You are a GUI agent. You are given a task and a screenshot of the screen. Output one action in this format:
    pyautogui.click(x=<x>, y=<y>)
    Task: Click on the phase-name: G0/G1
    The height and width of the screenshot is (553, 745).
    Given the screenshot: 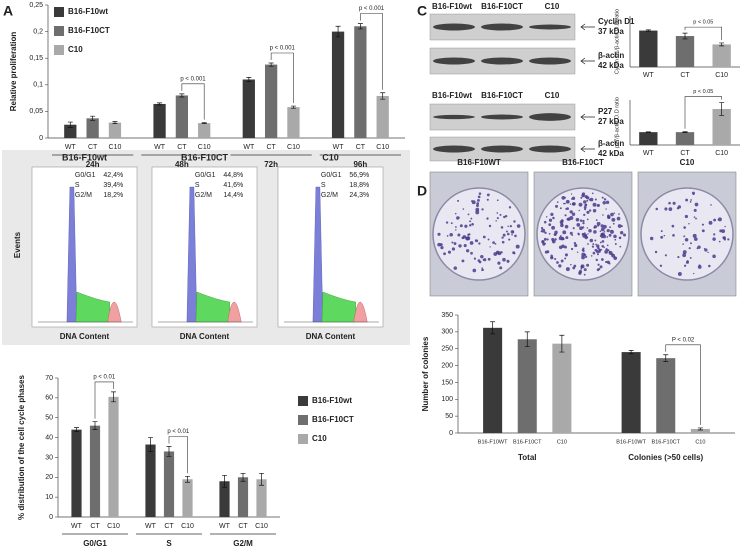 What is the action you would take?
    pyautogui.click(x=331, y=175)
    